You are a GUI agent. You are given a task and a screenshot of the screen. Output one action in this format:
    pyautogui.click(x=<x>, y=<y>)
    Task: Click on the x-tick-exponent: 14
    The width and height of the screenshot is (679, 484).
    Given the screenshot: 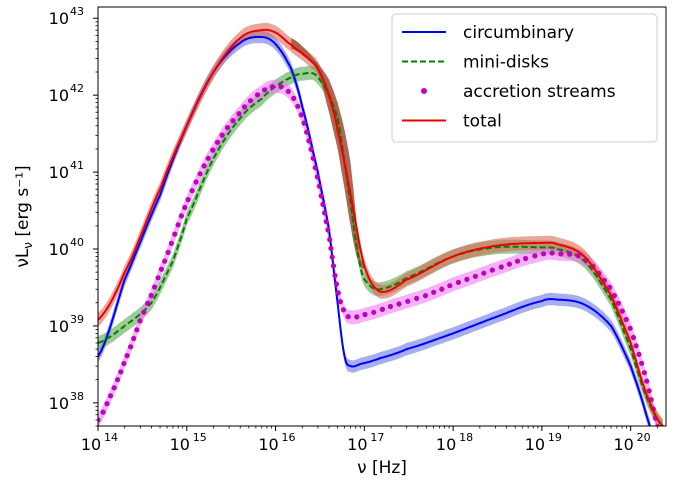 What is the action you would take?
    pyautogui.click(x=111, y=437)
    